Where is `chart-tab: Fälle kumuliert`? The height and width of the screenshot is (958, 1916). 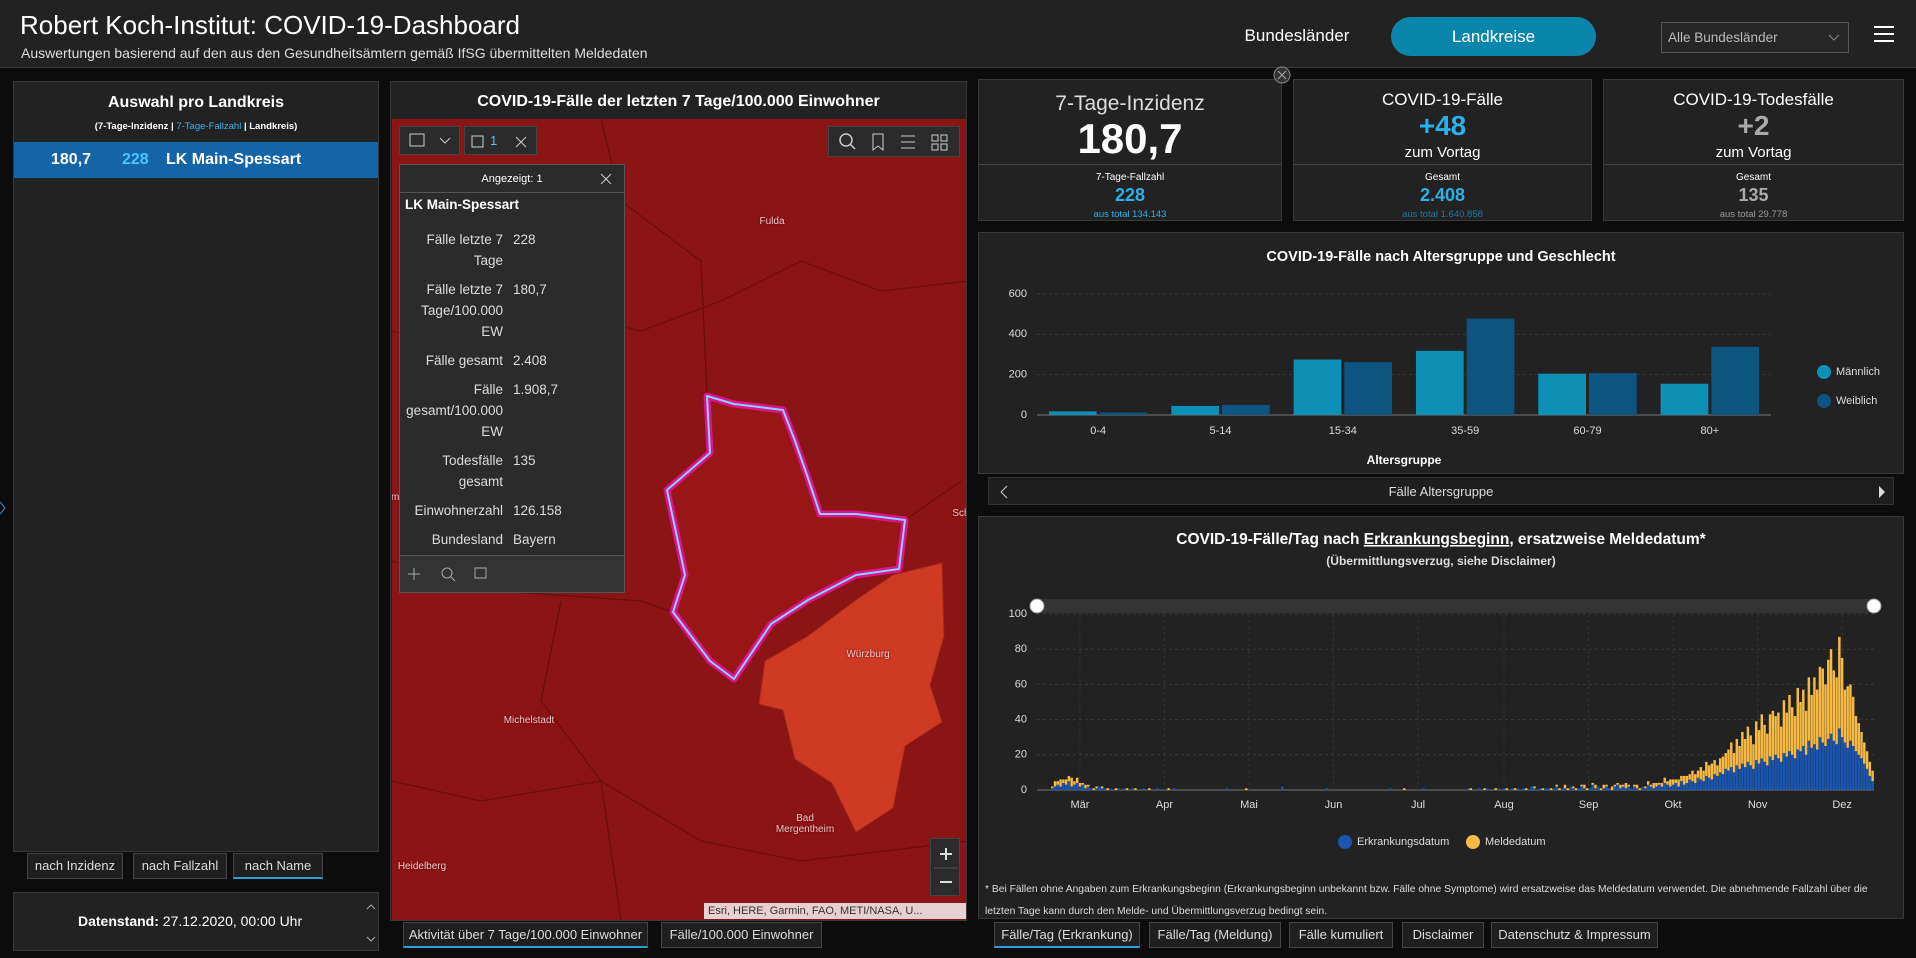
chart-tab: Fälle kumuliert is located at coordinates (1341, 935).